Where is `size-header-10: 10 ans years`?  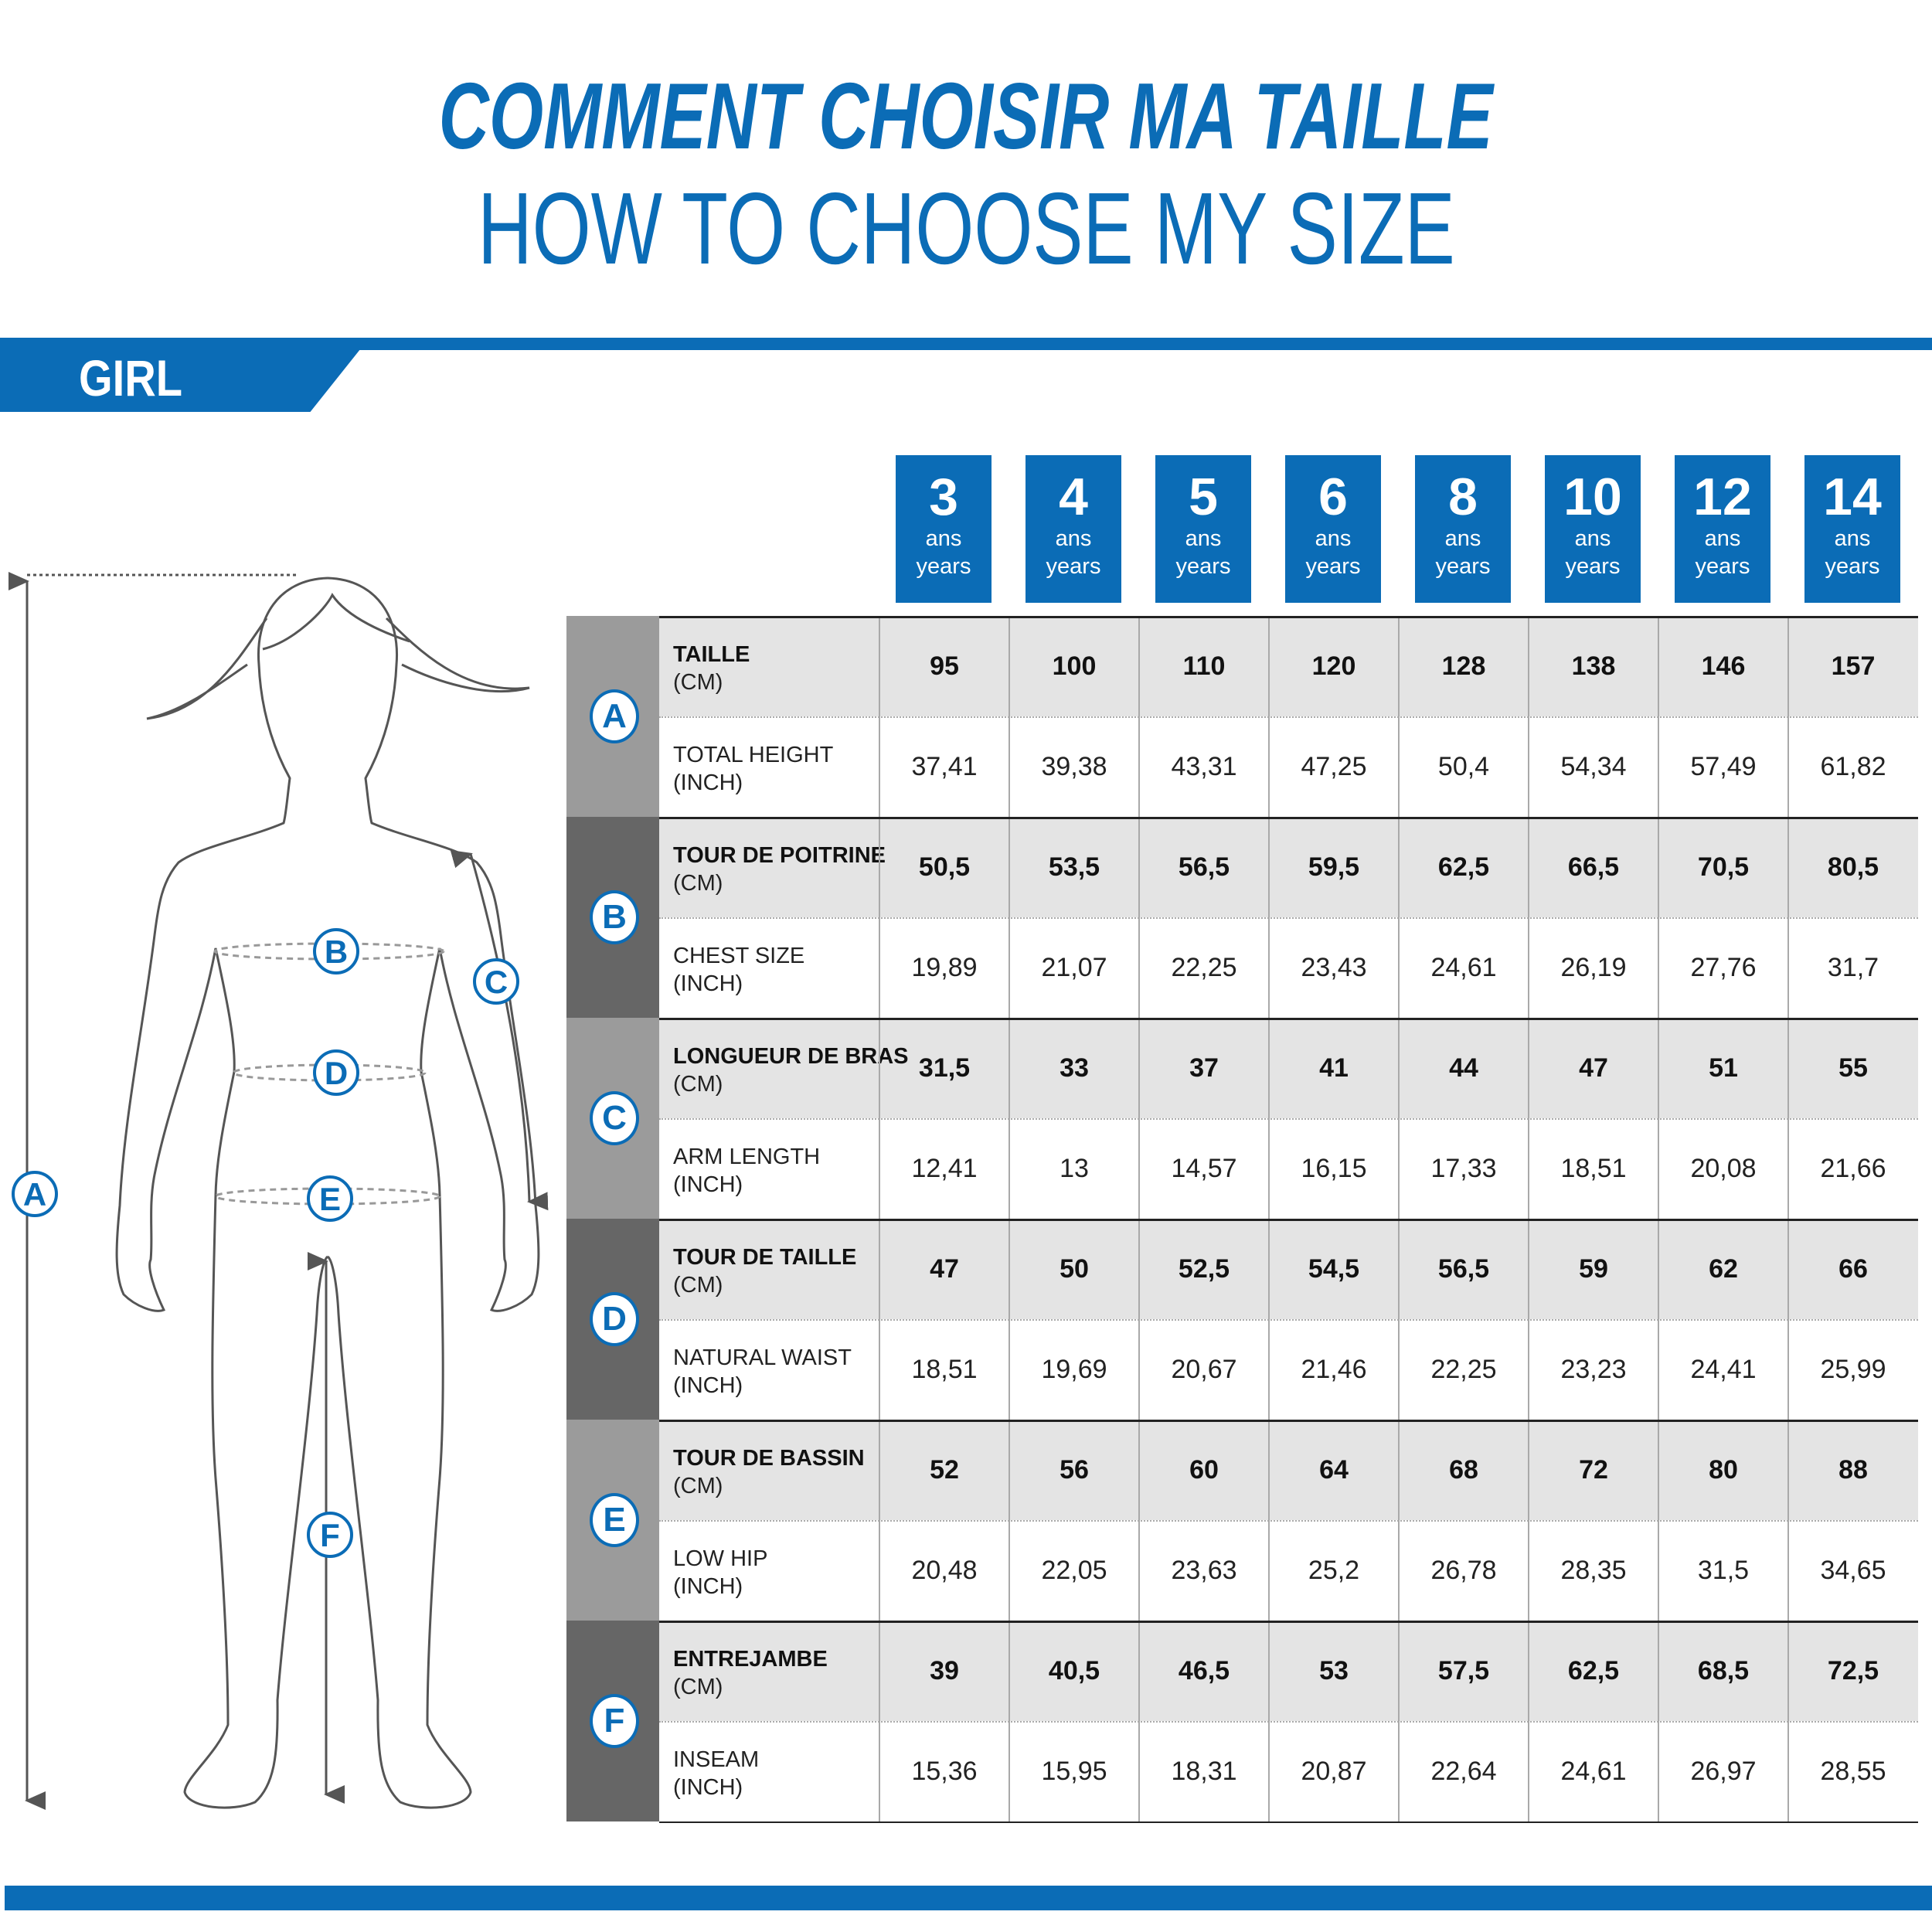
size-header-10: 10 ans years is located at coordinates (1593, 529).